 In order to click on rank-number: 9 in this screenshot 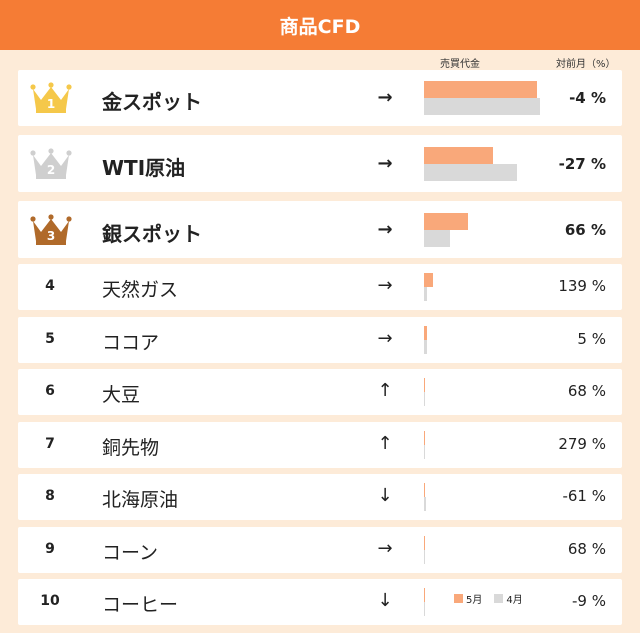, I will do `click(50, 549)`.